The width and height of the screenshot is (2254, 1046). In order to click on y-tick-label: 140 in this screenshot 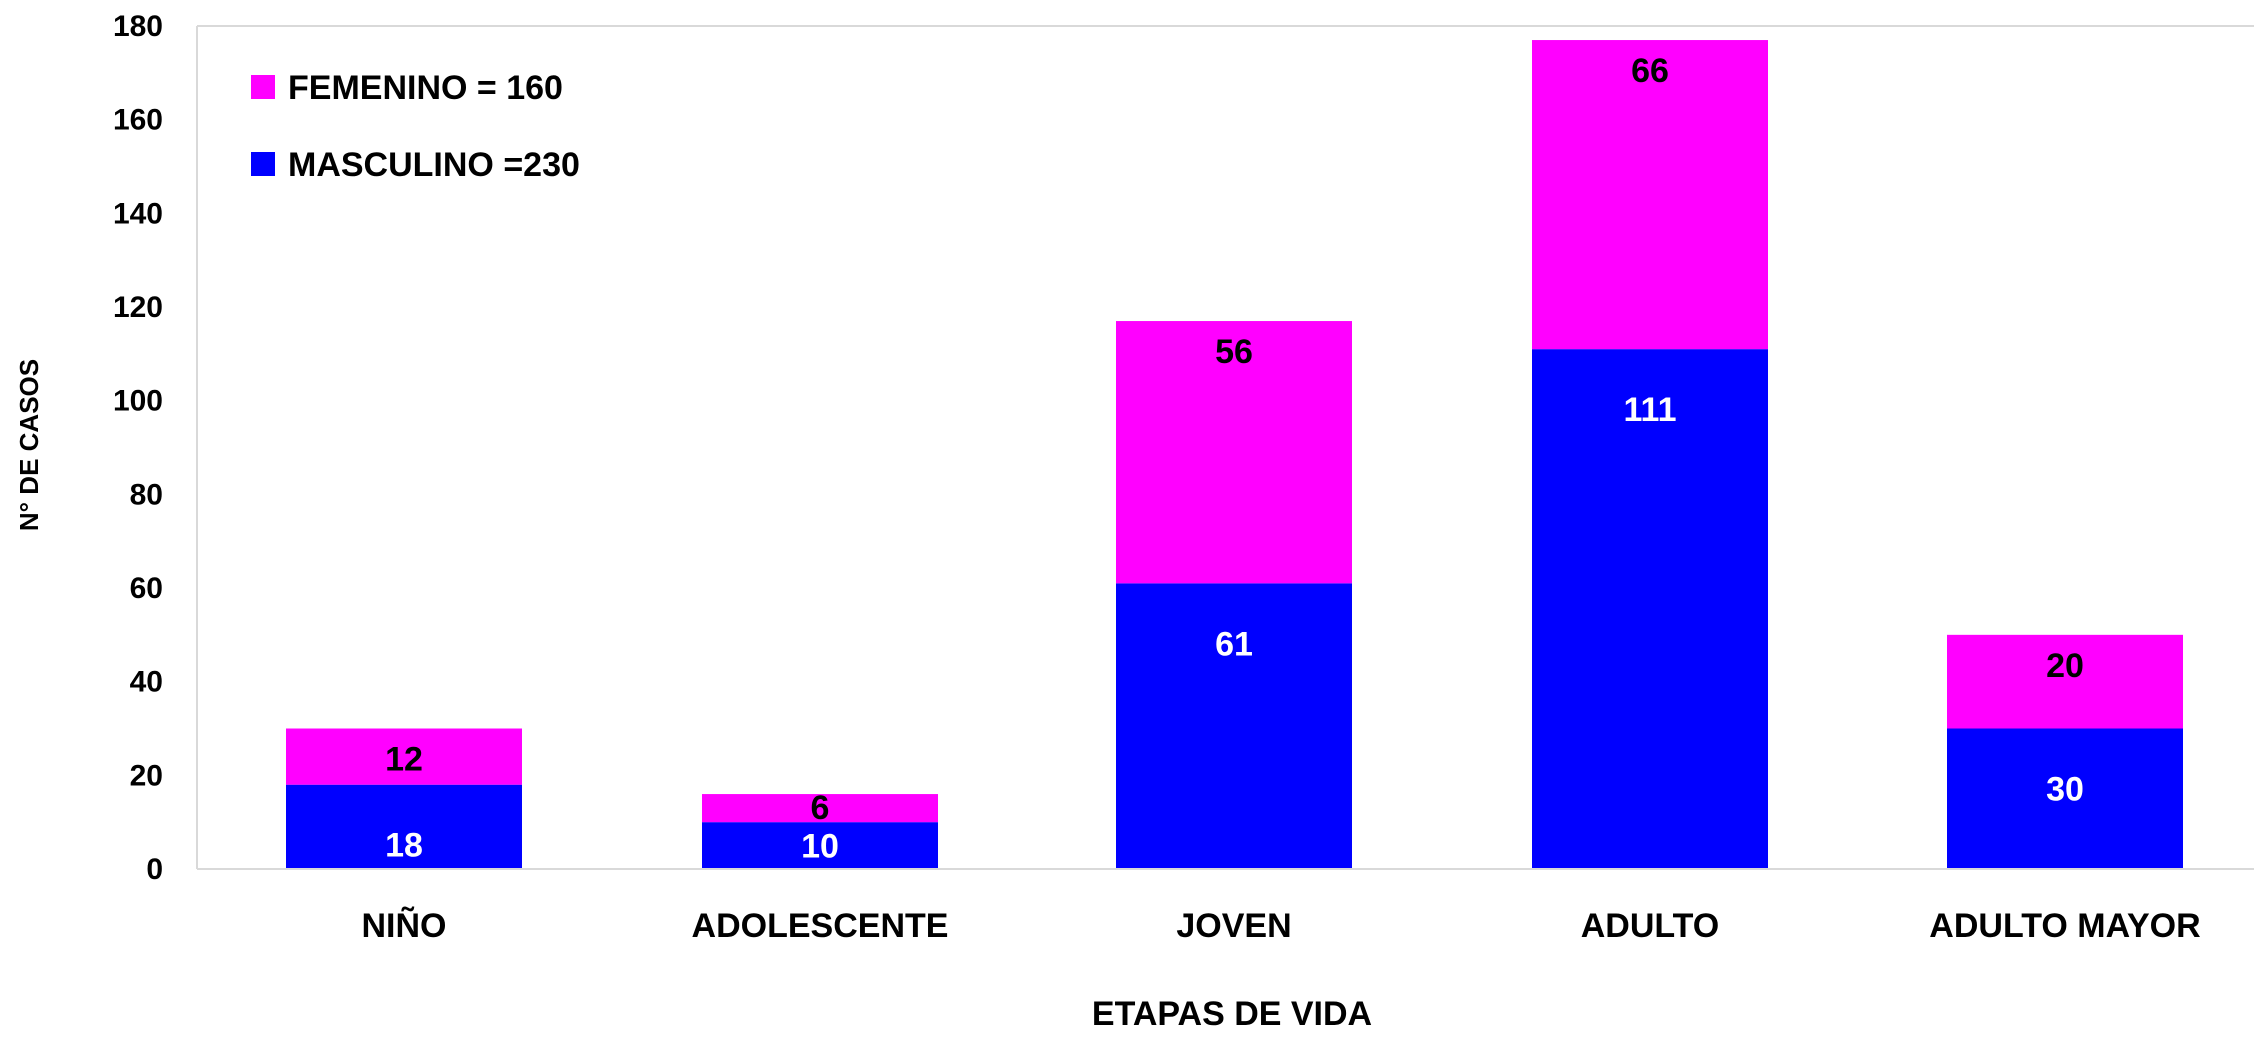, I will do `click(138, 213)`.